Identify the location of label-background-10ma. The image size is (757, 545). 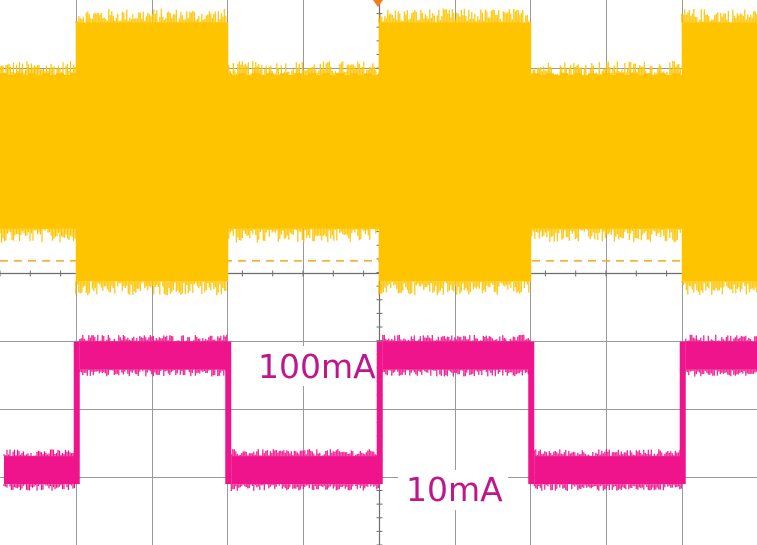
(453, 490).